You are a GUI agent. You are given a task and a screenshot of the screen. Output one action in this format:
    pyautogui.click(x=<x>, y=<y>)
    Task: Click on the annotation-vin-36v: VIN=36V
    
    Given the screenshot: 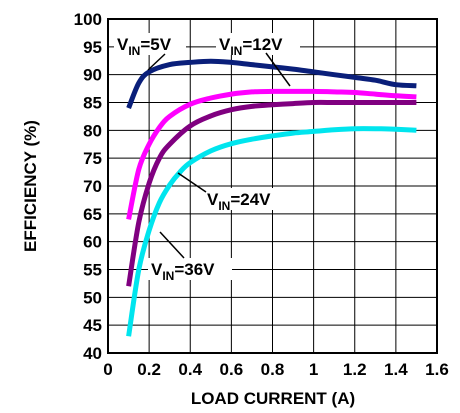 What is the action you would take?
    pyautogui.click(x=183, y=271)
    